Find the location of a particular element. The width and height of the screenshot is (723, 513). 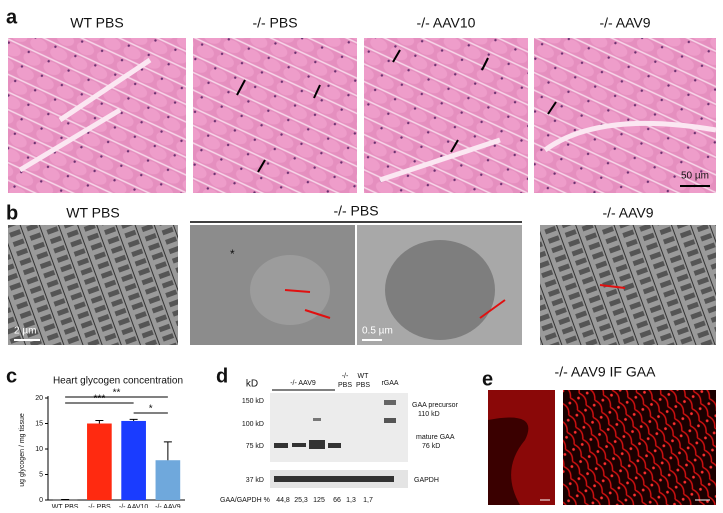

if-images is located at coordinates (602, 447).